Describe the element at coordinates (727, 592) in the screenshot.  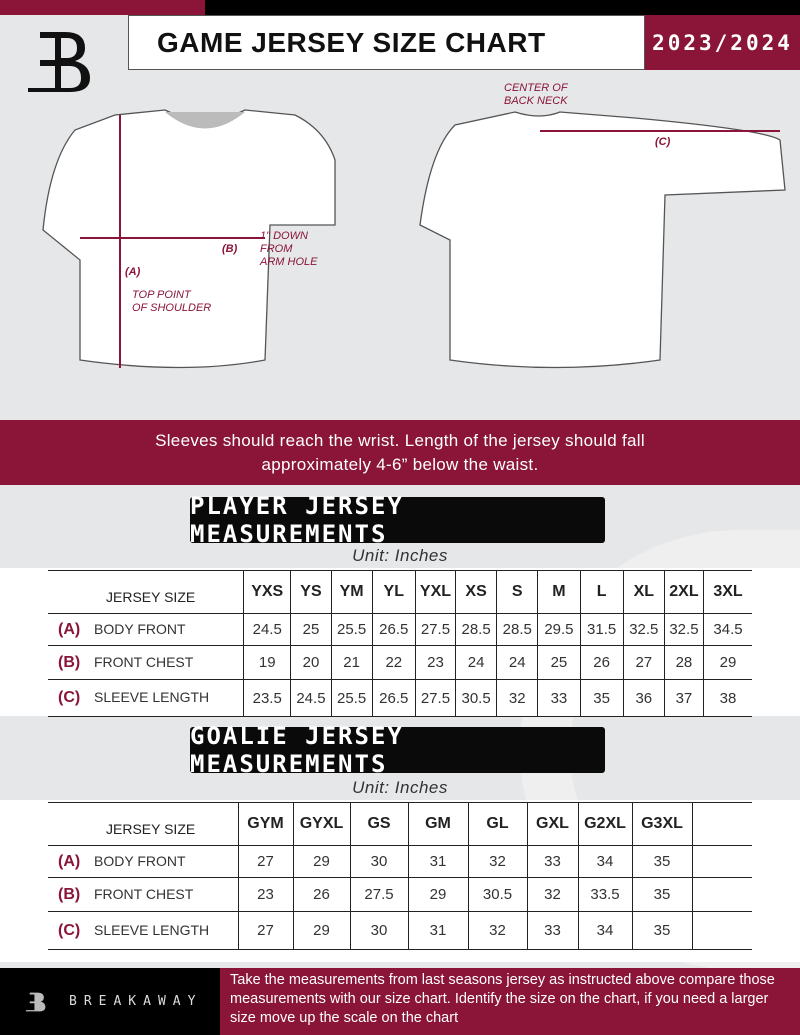
I see `size-column-header: 3XL` at that location.